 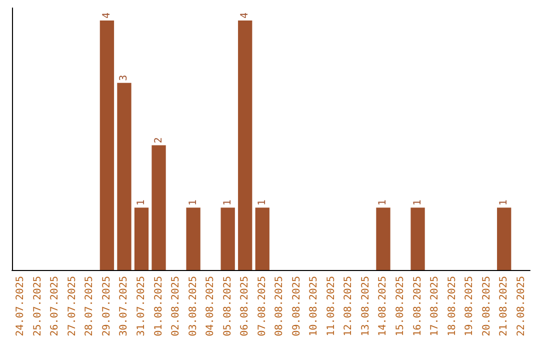 What do you see at coordinates (521, 306) in the screenshot?
I see `x-tick-label: 22.08.2025` at bounding box center [521, 306].